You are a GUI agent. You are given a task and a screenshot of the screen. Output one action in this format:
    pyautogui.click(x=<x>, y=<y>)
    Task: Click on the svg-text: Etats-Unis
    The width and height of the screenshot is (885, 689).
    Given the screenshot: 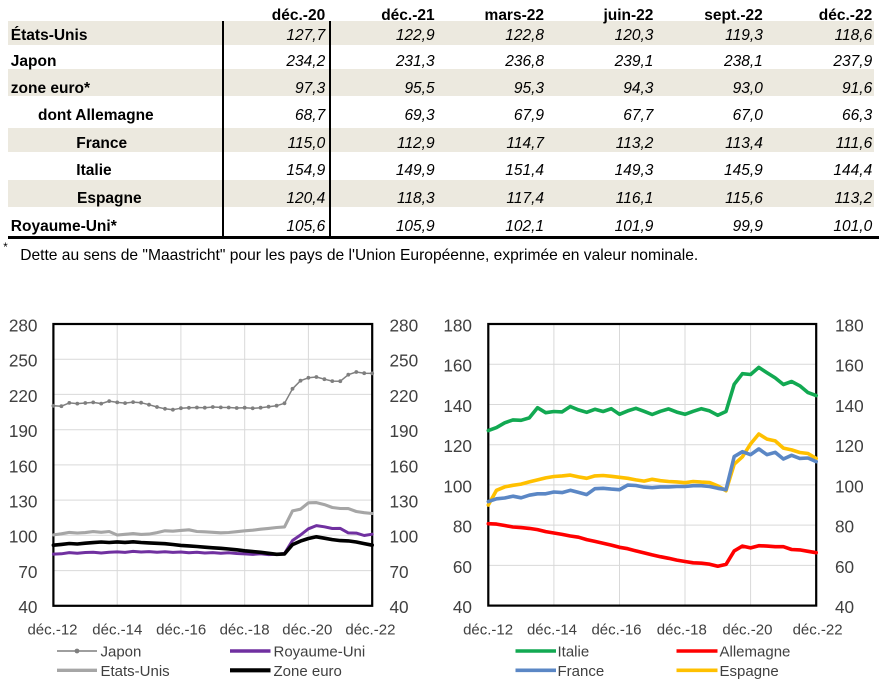 What is the action you would take?
    pyautogui.click(x=135, y=671)
    